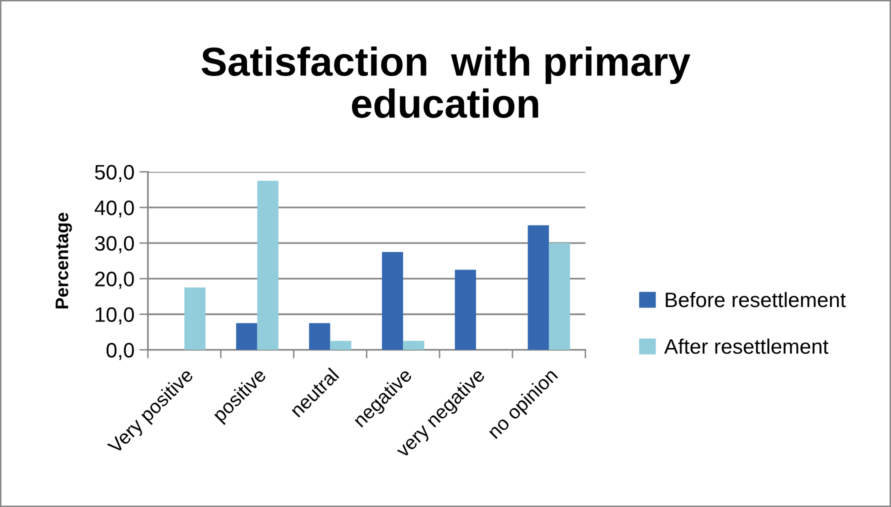  What do you see at coordinates (64, 260) in the screenshot?
I see `y-axis-title: Percentage` at bounding box center [64, 260].